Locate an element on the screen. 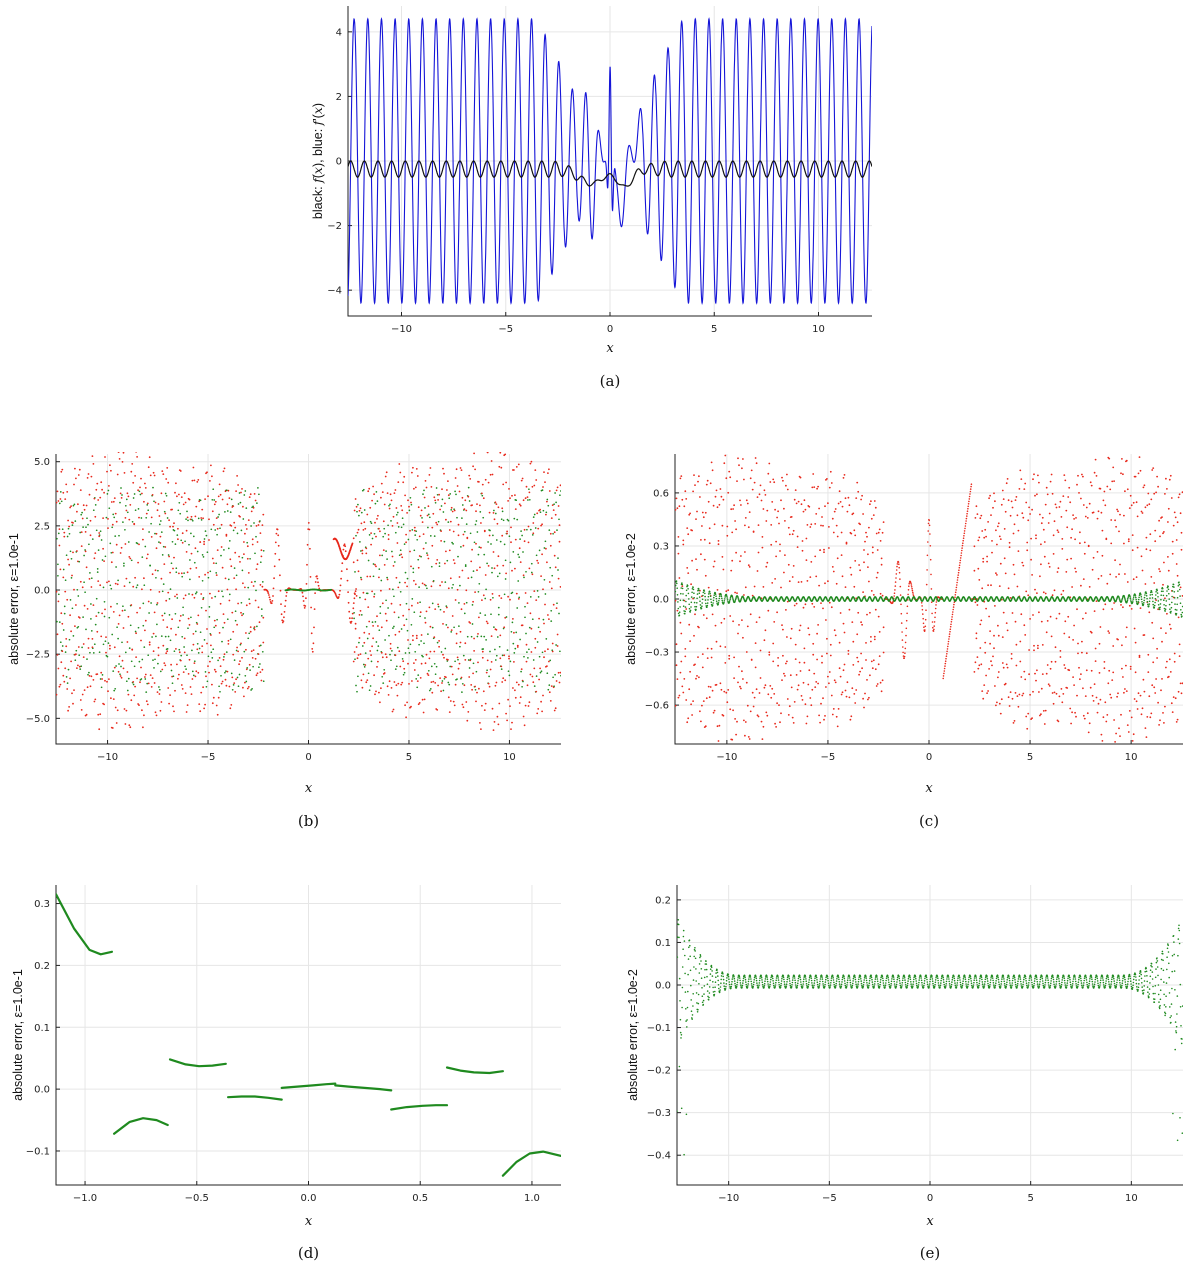 This screenshot has height=1271, width=1187. y-axis-label-part: x is located at coordinates (317, 110).